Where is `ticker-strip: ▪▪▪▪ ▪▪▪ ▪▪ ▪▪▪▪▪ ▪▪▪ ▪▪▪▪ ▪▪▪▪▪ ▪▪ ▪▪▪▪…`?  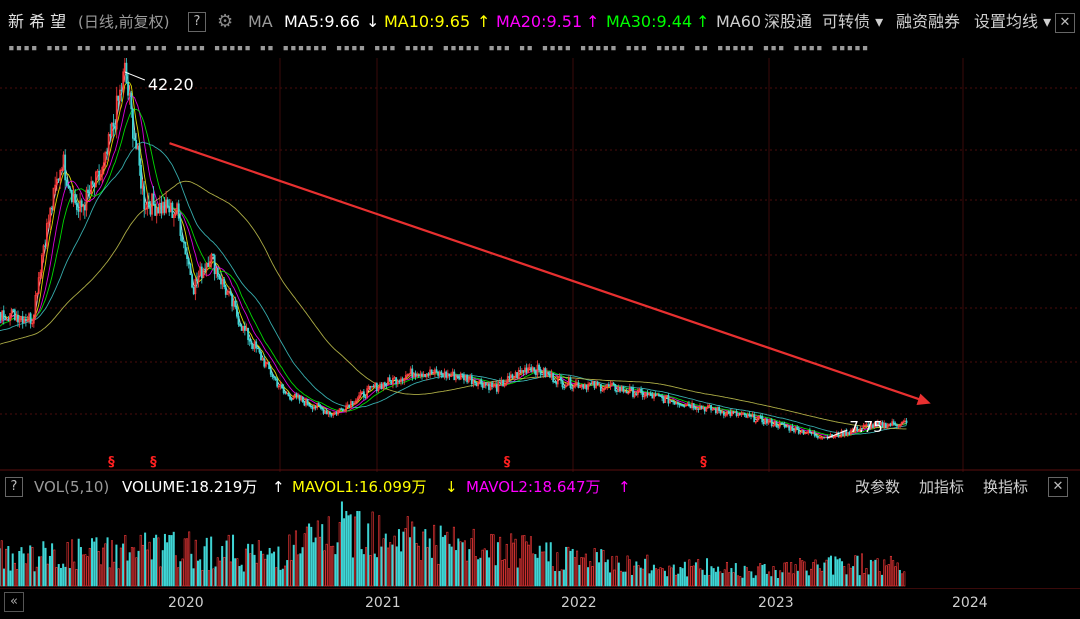 ticker-strip: ▪▪▪▪ ▪▪▪ ▪▪ ▪▪▪▪▪ ▪▪▪ ▪▪▪▪ ▪▪▪▪▪ ▪▪ ▪▪▪▪… is located at coordinates (538, 47).